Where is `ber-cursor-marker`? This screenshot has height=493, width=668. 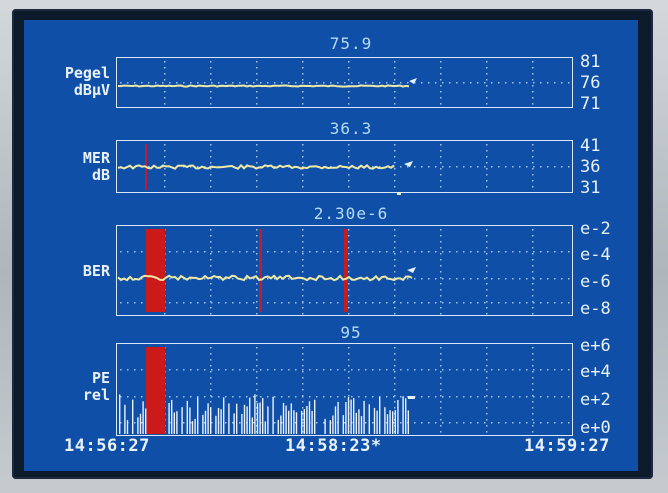
ber-cursor-marker is located at coordinates (411, 270).